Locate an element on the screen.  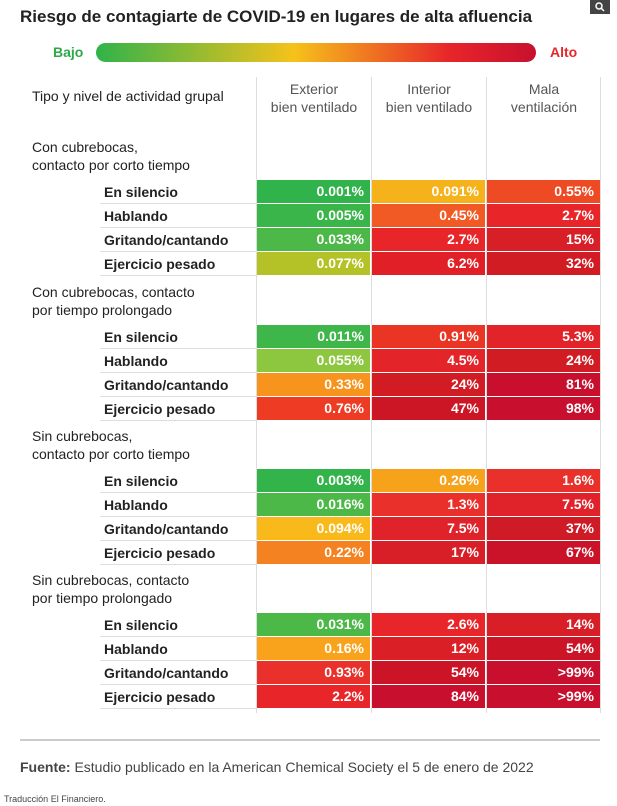
risk-cell: 15% is located at coordinates (543, 239).